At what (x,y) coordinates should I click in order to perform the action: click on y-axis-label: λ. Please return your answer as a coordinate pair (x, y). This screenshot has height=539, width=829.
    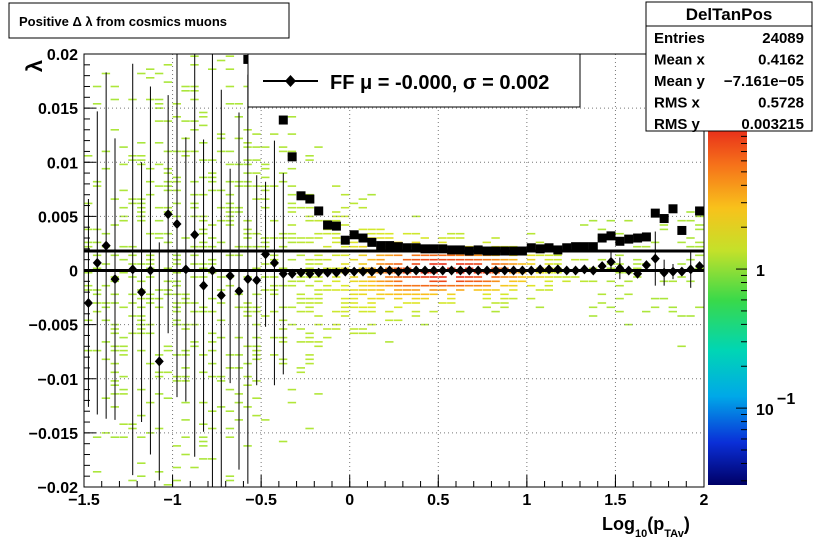
    Looking at the image, I should click on (34, 66).